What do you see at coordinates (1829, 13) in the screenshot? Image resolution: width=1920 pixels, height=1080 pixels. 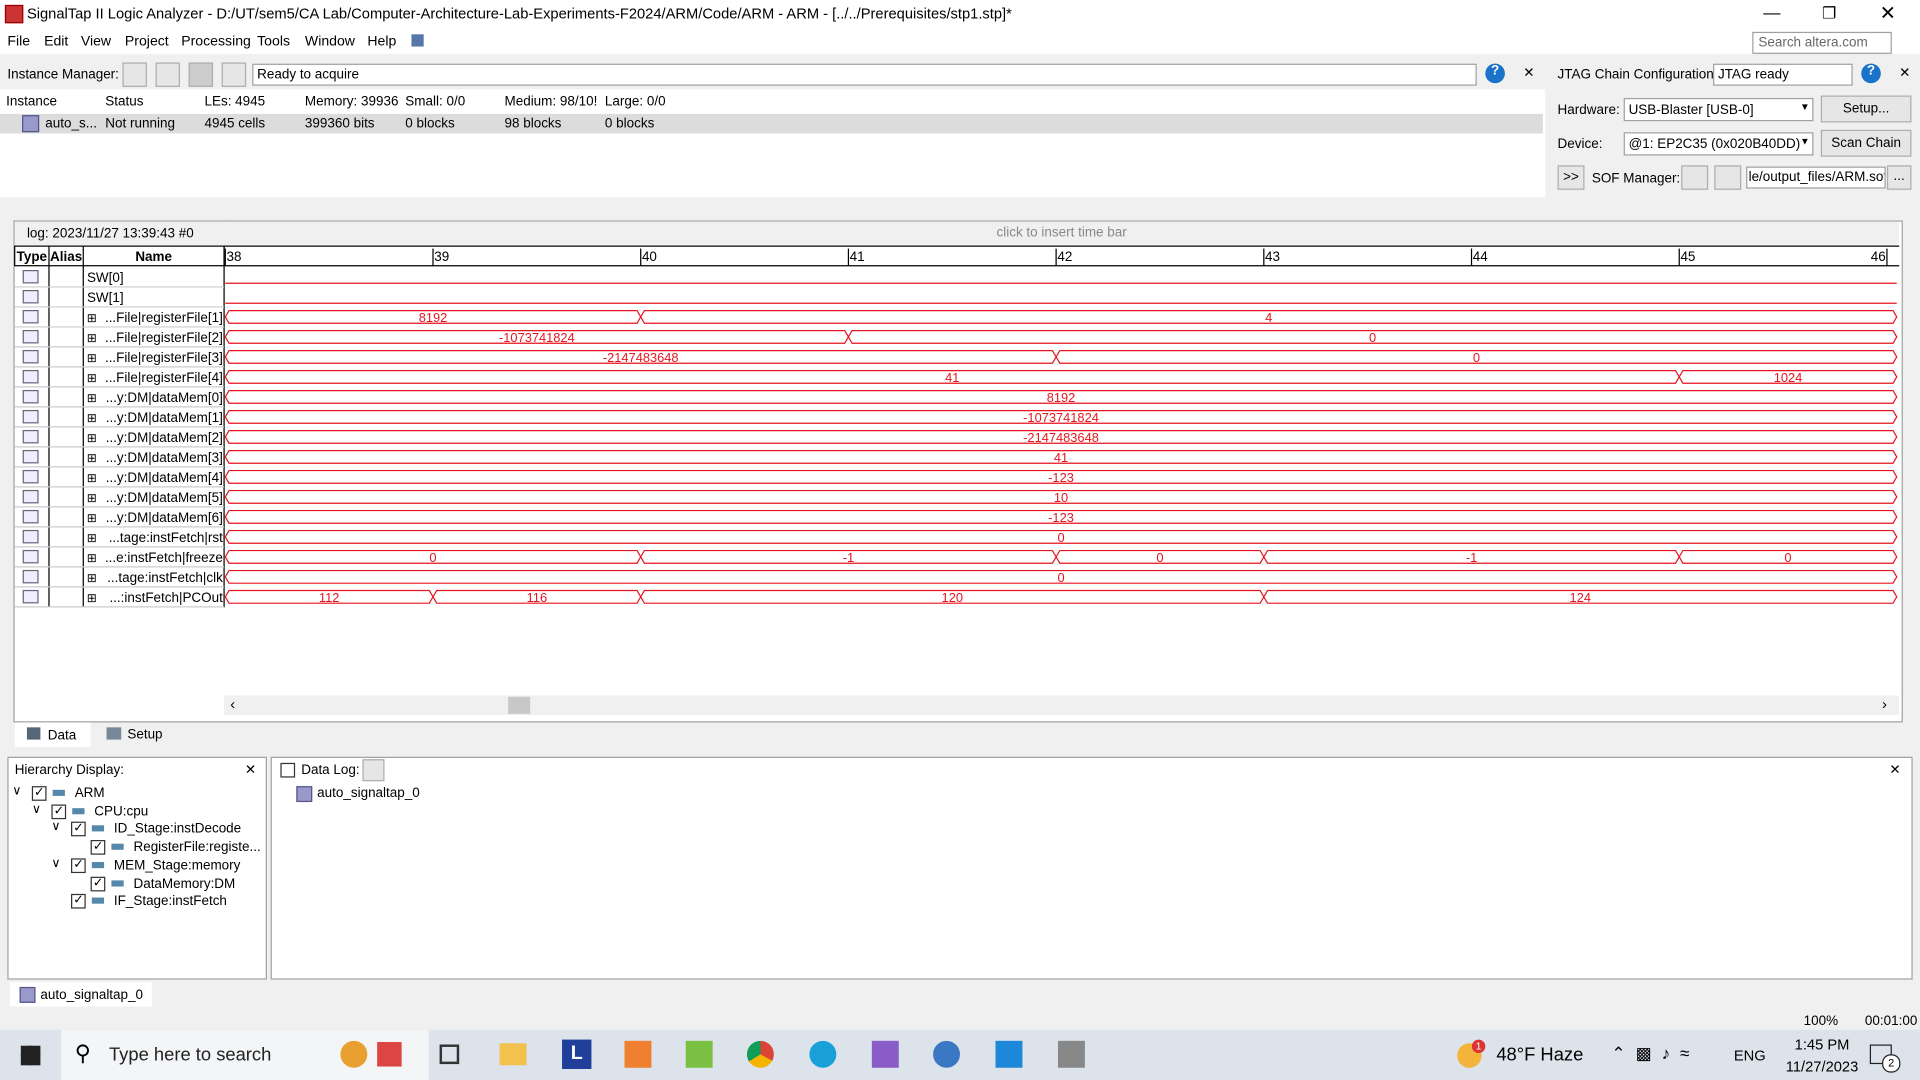 I see `restore: ❐` at bounding box center [1829, 13].